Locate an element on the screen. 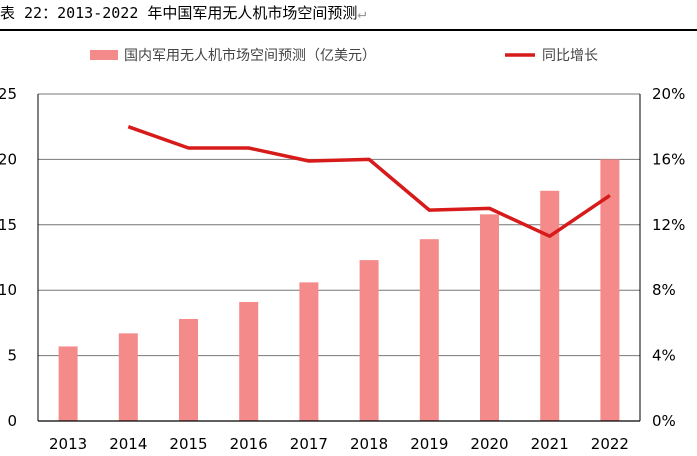 This screenshot has width=697, height=456. bar-2020 is located at coordinates (489, 317).